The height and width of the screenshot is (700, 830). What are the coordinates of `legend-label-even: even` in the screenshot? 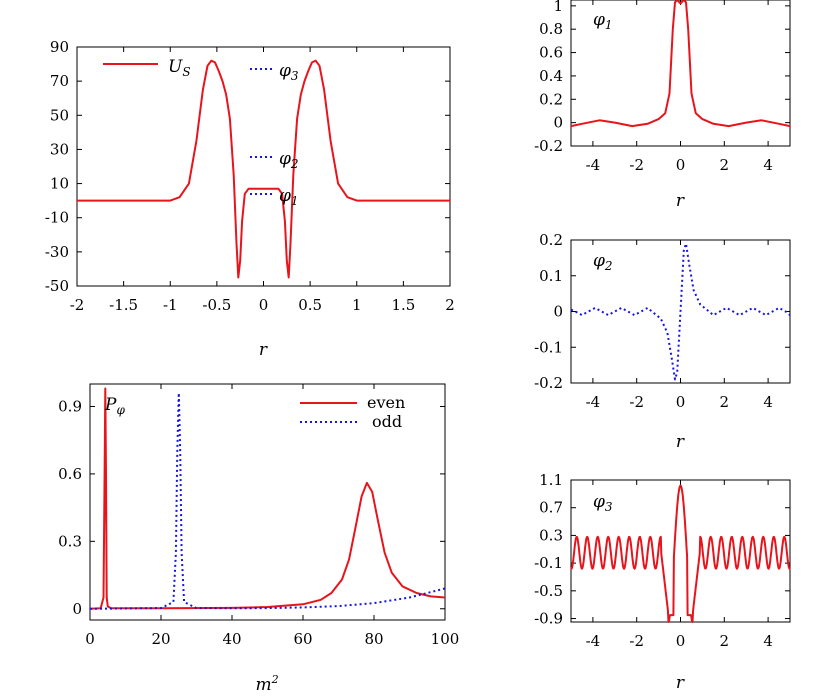 It's located at (386, 402).